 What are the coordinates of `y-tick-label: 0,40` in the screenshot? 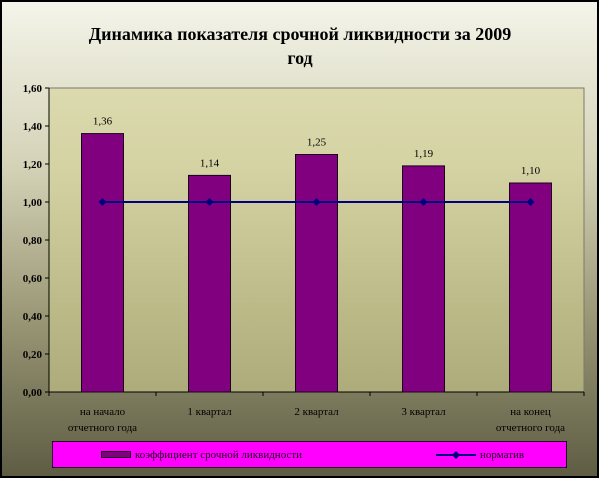 It's located at (33, 317).